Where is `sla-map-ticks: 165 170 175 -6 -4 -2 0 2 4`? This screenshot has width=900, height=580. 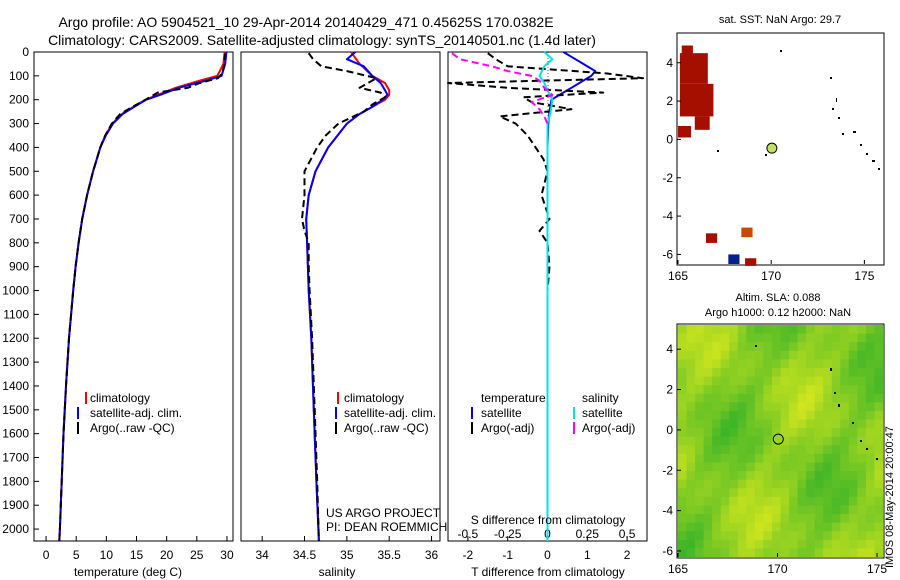
sla-map-ticks: 165 170 175 -6 -4 -2 0 2 4 is located at coordinates (774, 459).